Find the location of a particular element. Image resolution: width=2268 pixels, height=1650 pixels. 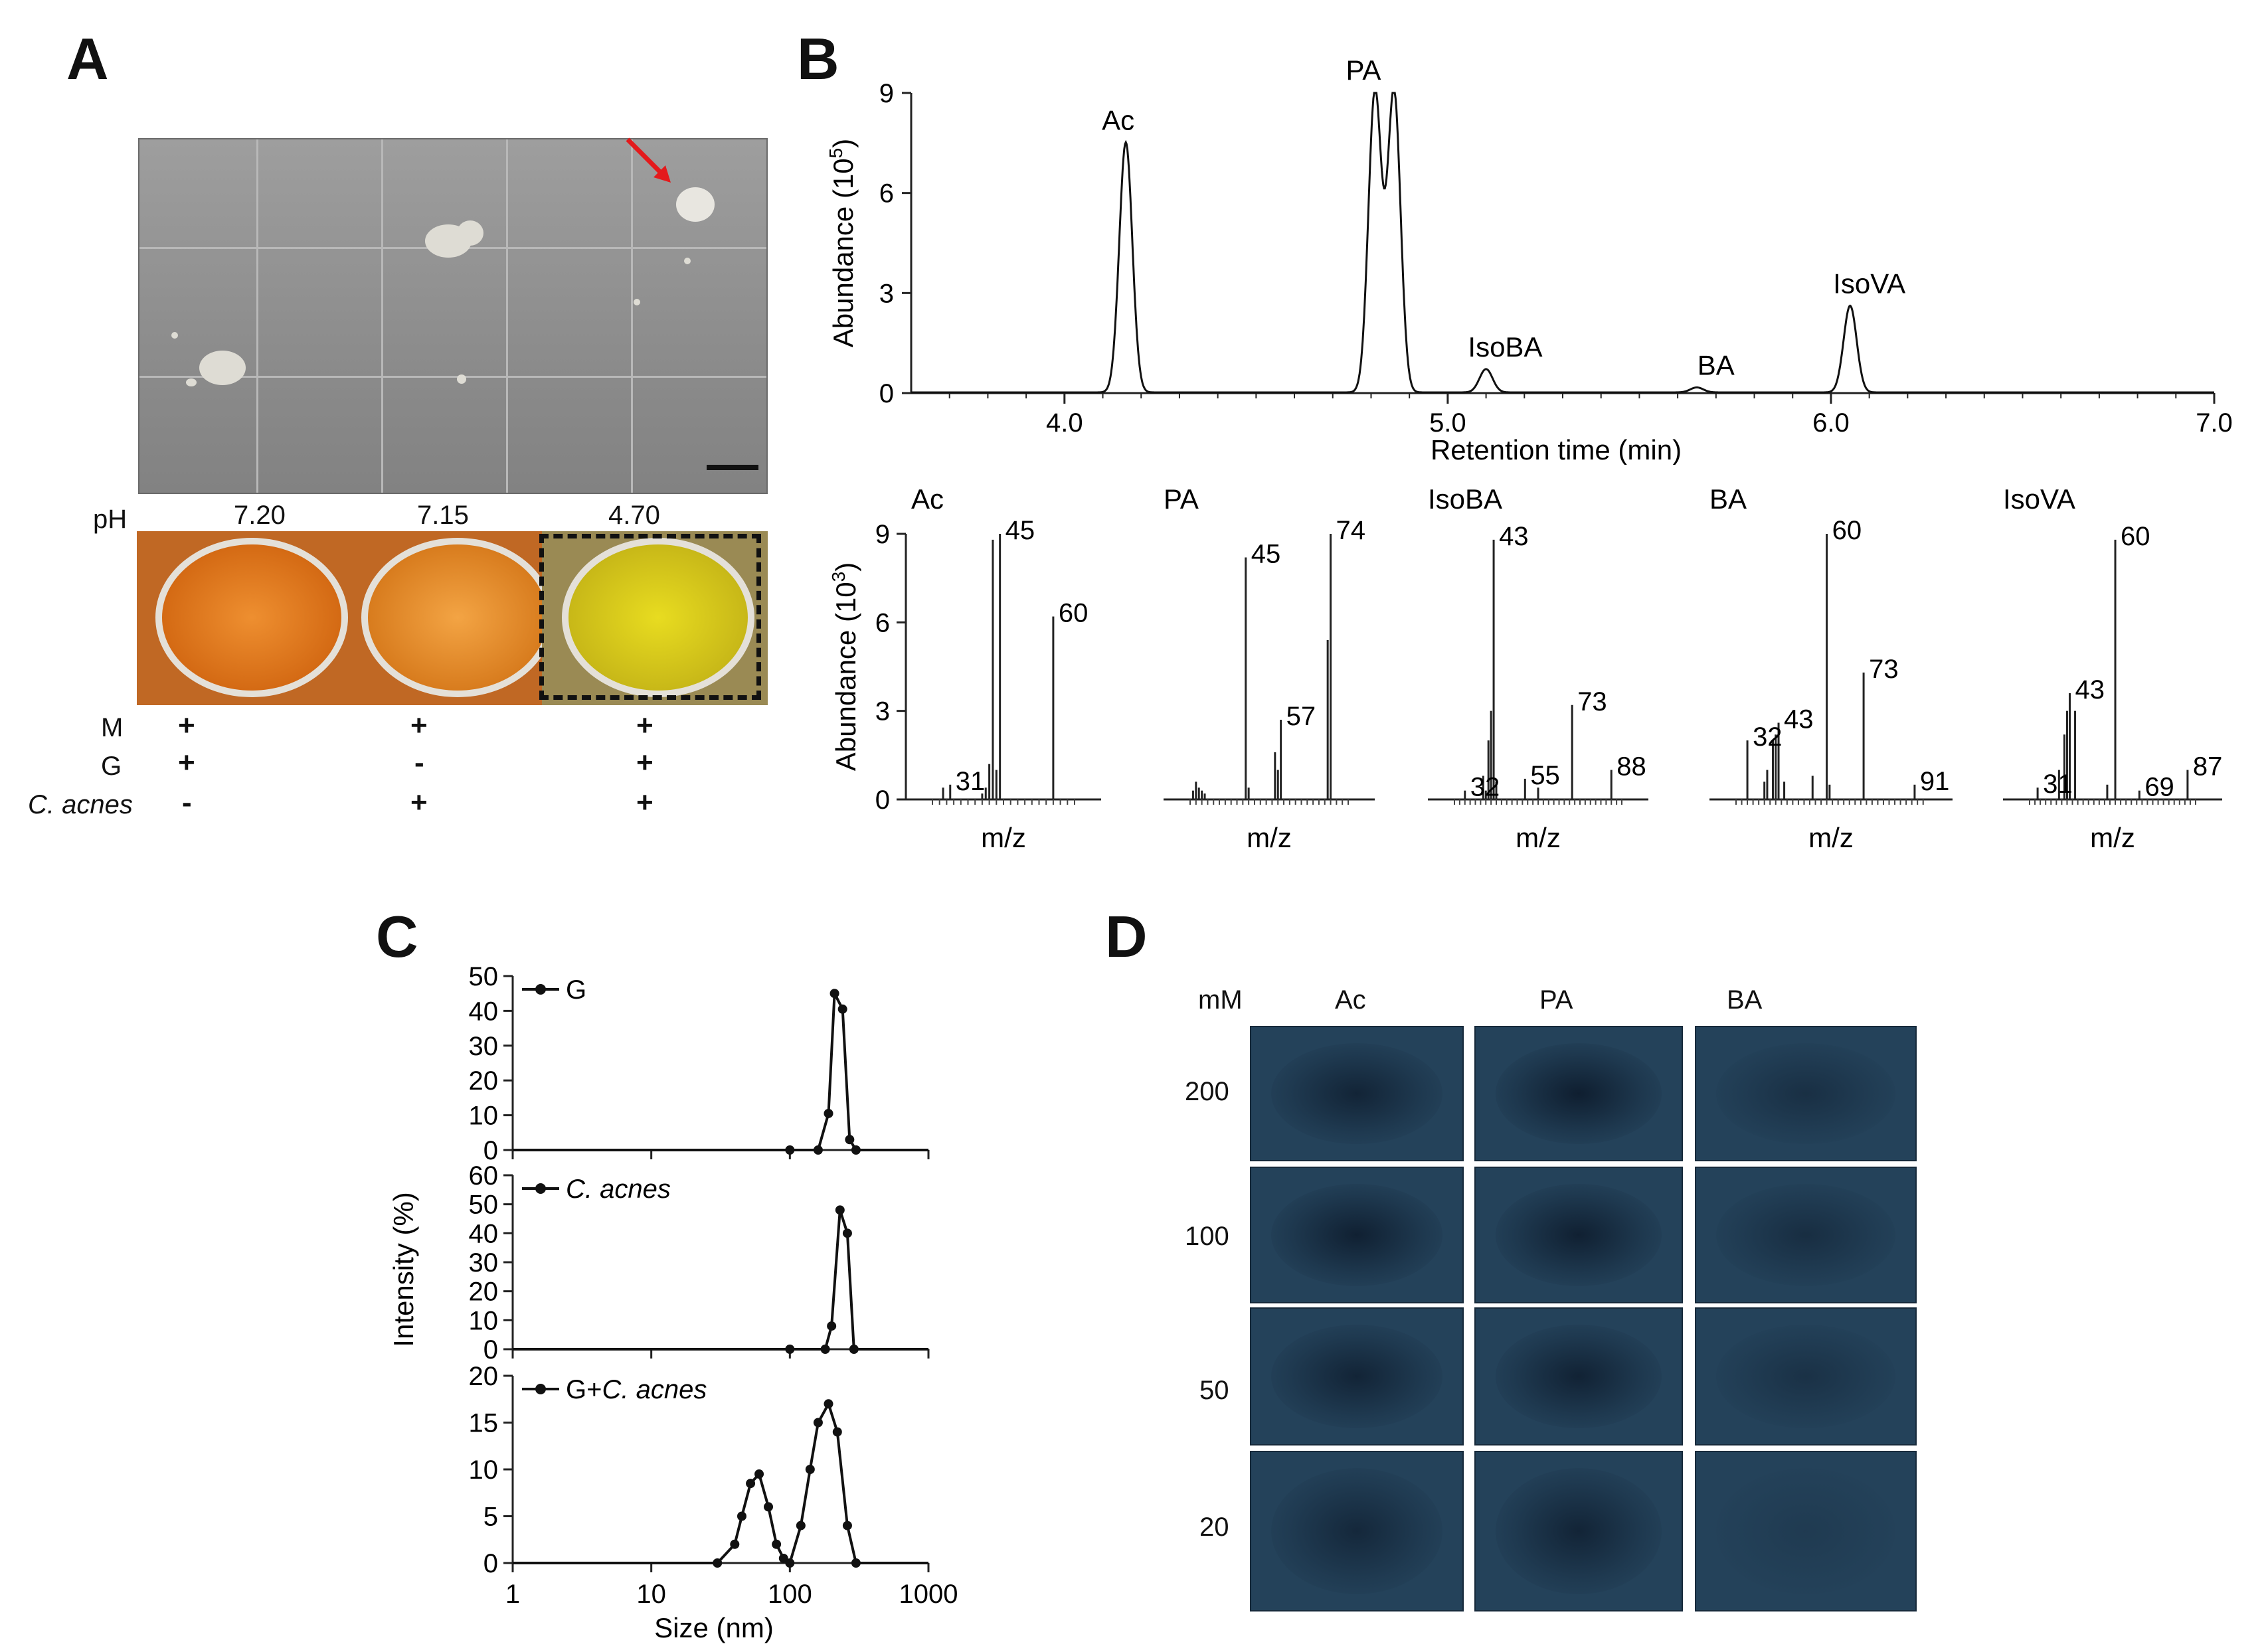

c-y-tick-label: 40 is located at coordinates (484, 1233).